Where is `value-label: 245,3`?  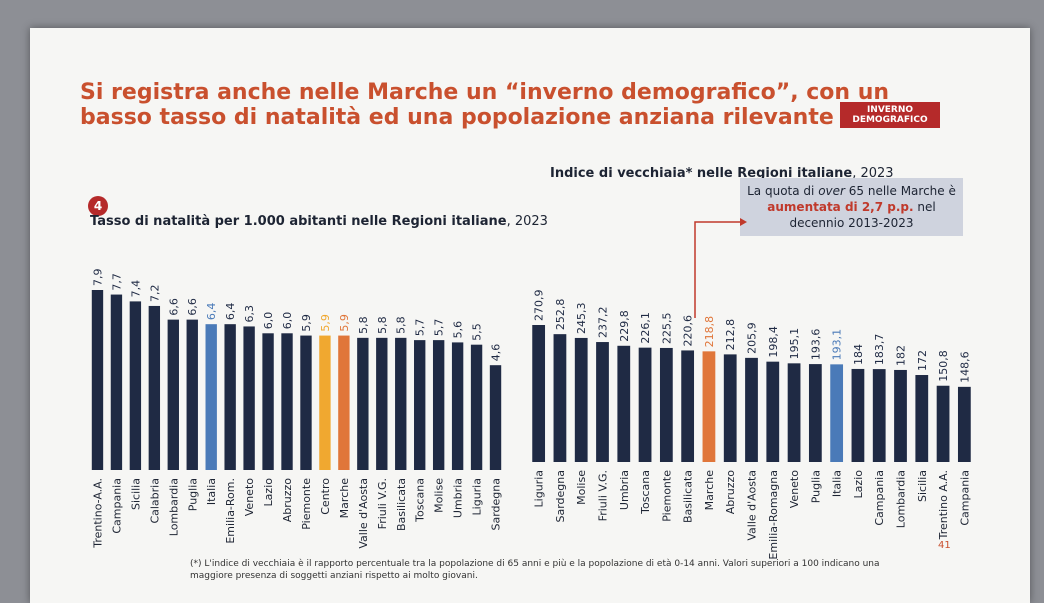
value-label: 245,3 is located at coordinates (581, 318).